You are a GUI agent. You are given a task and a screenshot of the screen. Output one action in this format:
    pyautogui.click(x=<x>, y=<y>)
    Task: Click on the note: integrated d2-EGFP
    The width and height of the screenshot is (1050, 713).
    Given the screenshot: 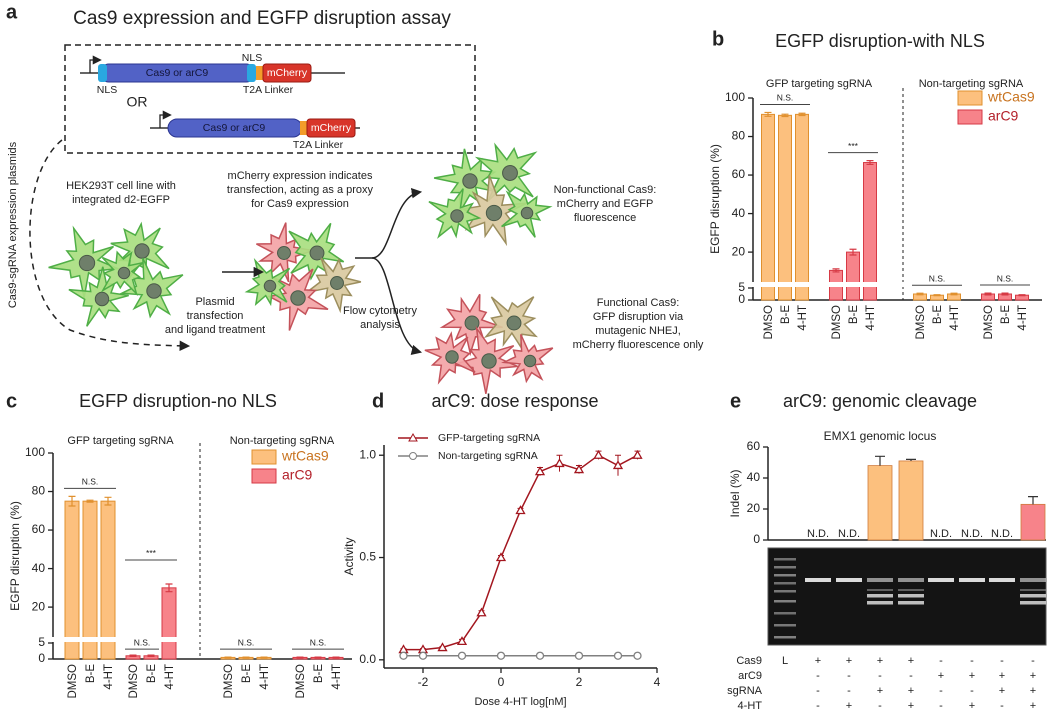 What is the action you would take?
    pyautogui.click(x=121, y=200)
    